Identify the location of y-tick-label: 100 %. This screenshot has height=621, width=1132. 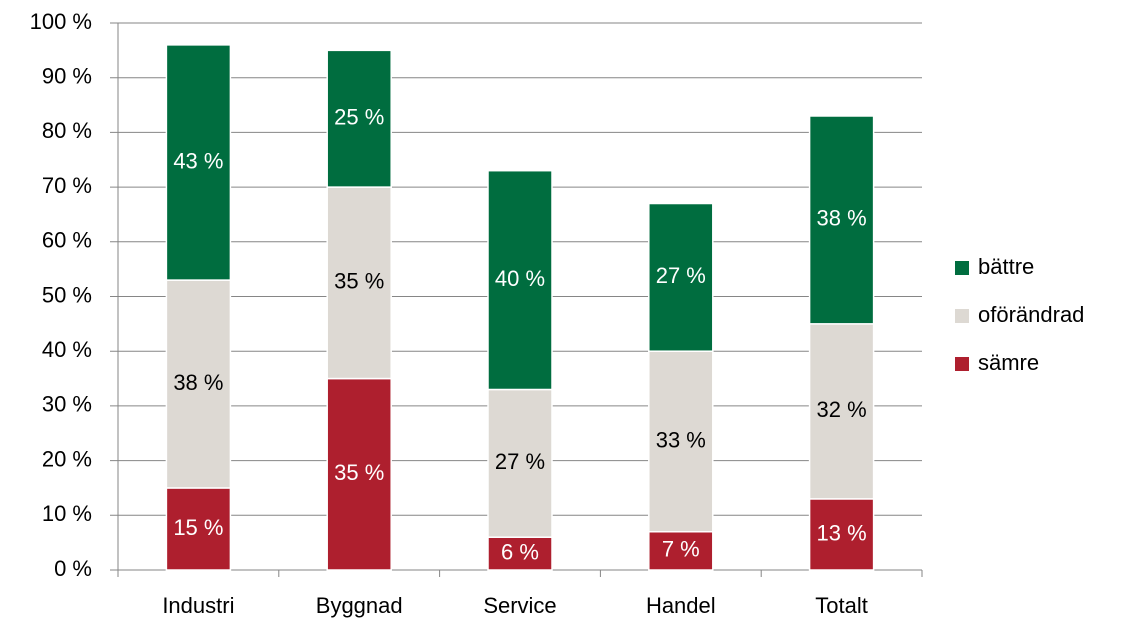
(61, 21).